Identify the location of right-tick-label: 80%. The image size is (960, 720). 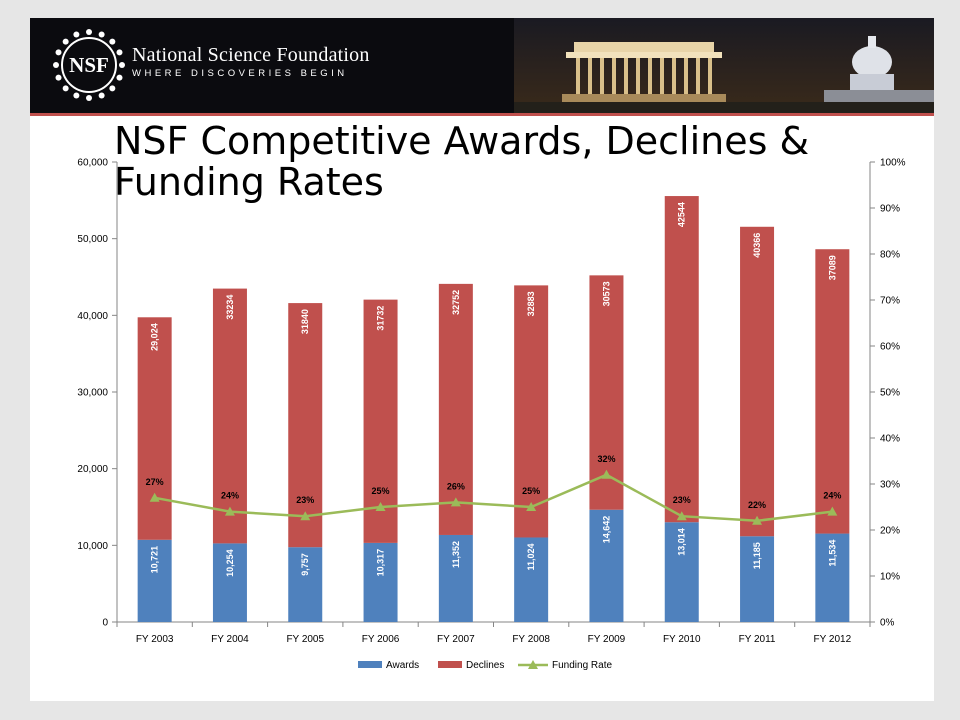
(890, 255).